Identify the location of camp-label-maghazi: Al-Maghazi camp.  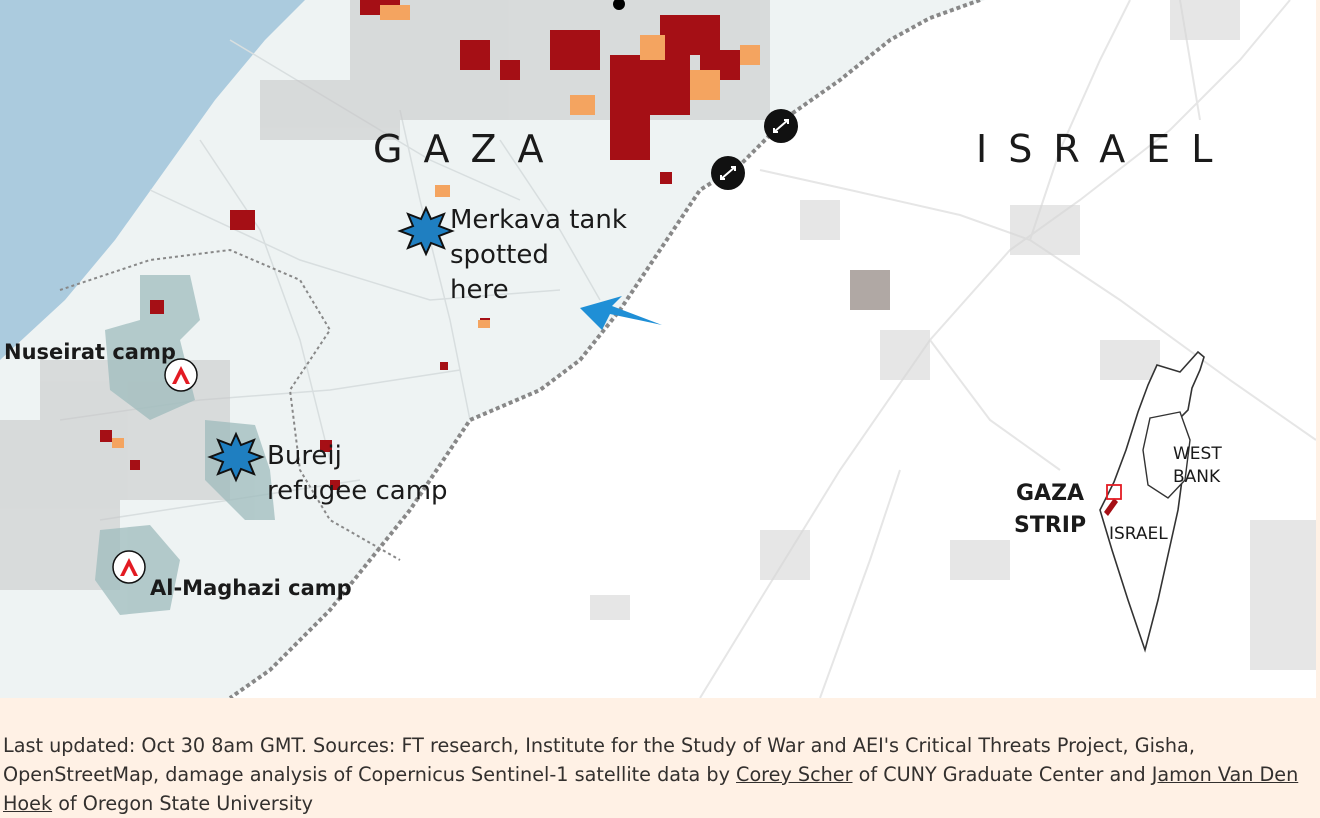
(251, 588).